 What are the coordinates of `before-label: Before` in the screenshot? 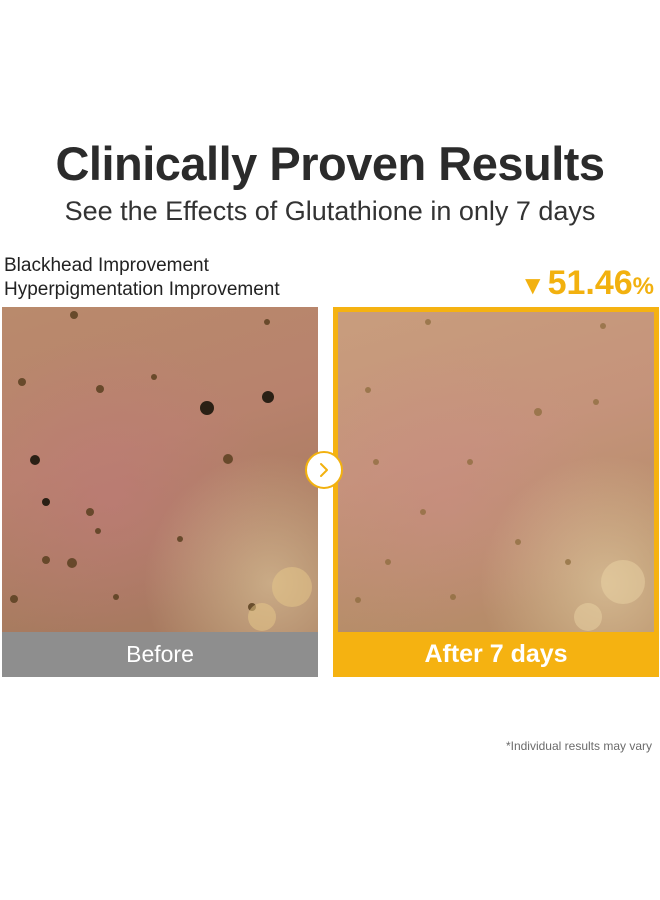 It's located at (160, 654).